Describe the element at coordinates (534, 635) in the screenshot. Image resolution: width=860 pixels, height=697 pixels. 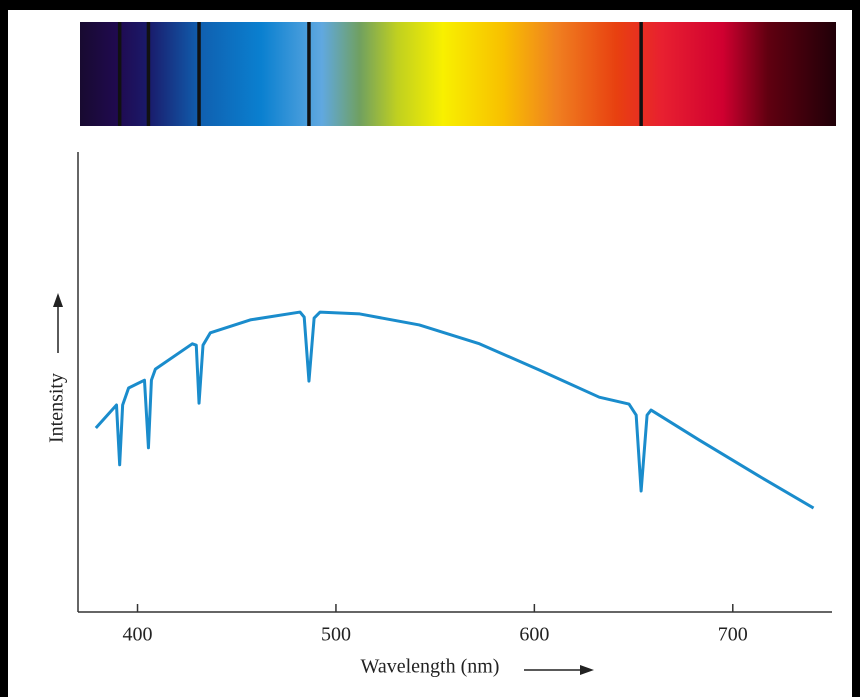
I see `x-tick-label: 600` at that location.